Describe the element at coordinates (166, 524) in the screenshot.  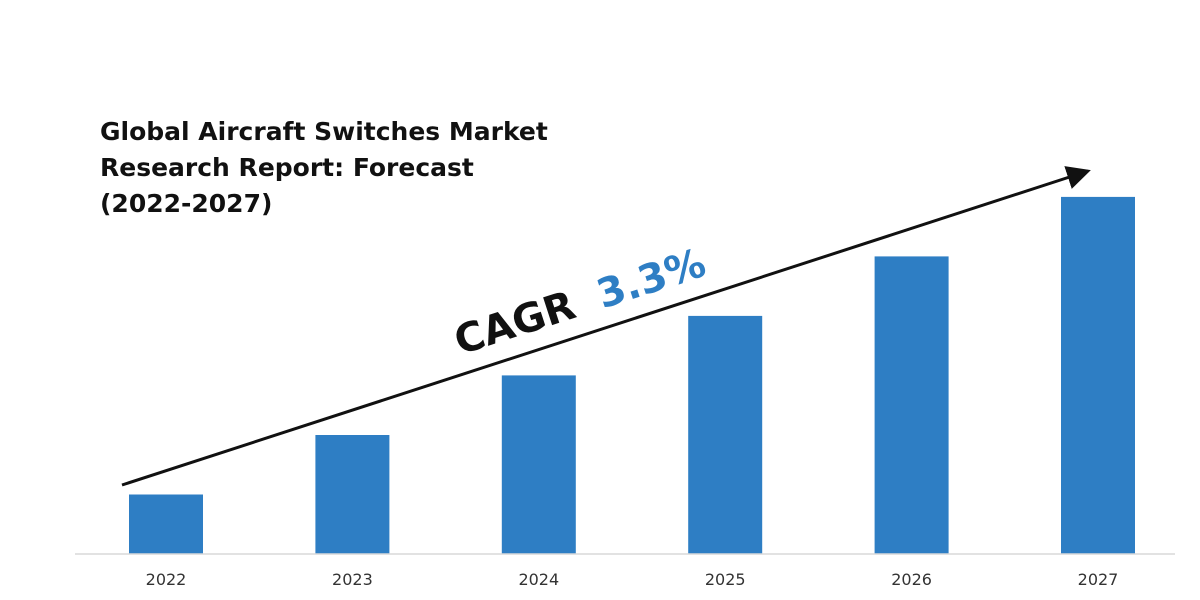
I see `bar-2022` at that location.